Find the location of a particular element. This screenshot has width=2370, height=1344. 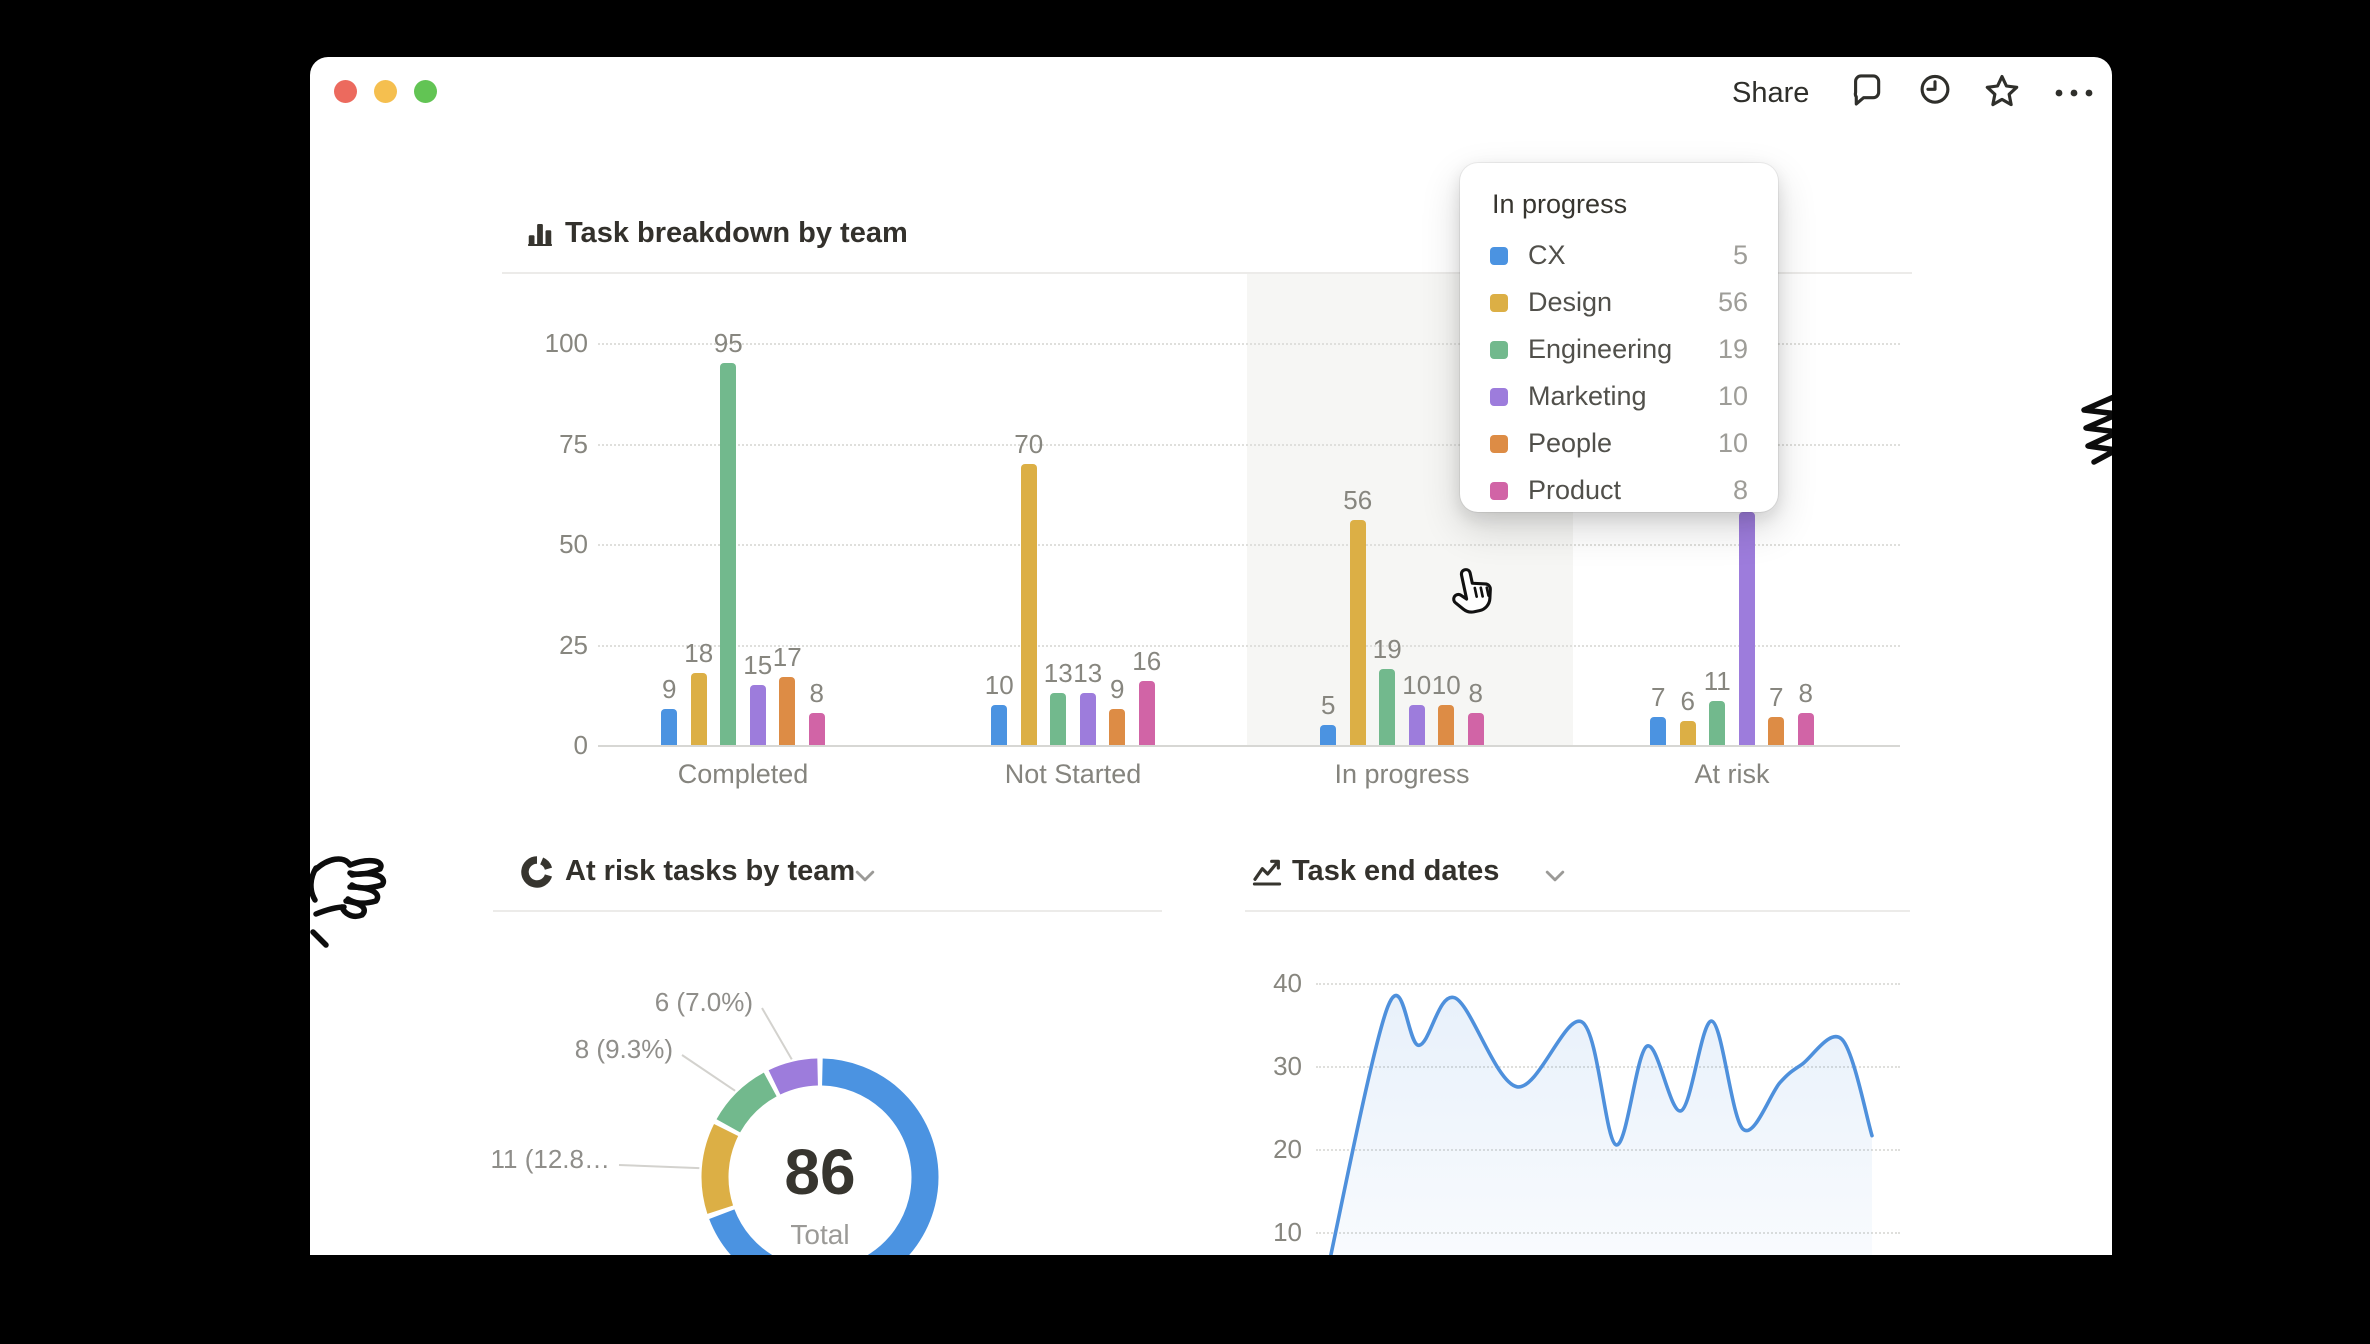

bar-product-completed is located at coordinates (816, 729).